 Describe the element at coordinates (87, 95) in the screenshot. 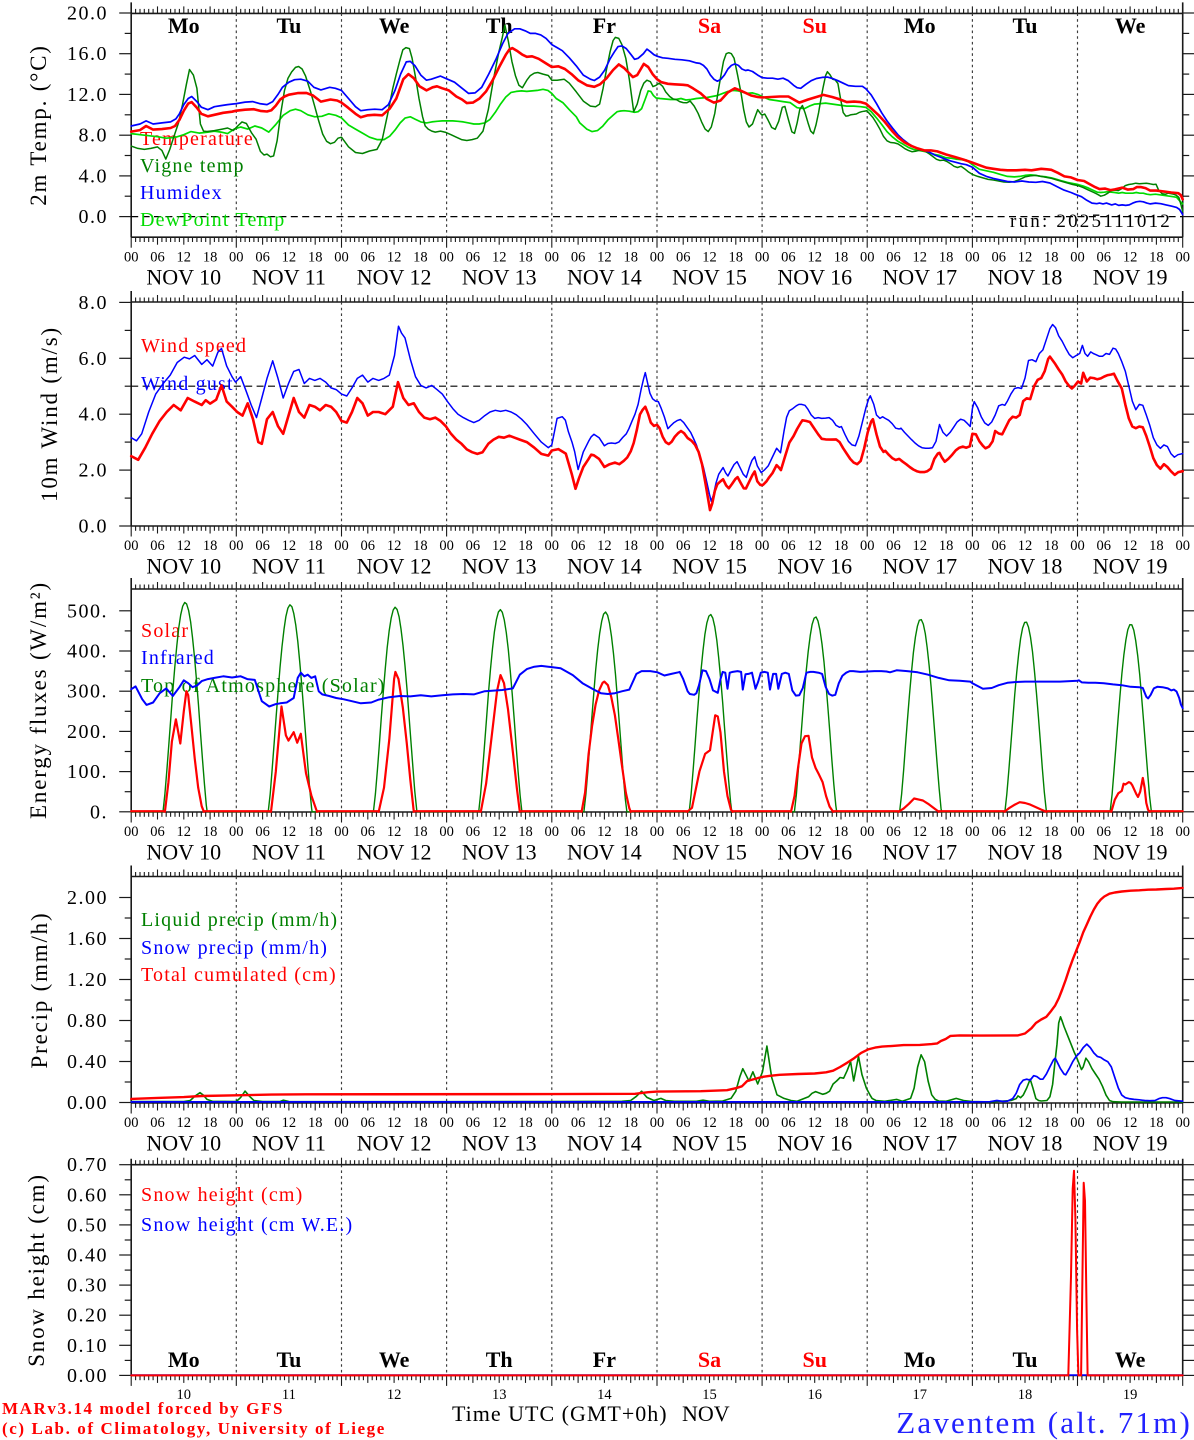

I see `svg-text: 12.0` at that location.